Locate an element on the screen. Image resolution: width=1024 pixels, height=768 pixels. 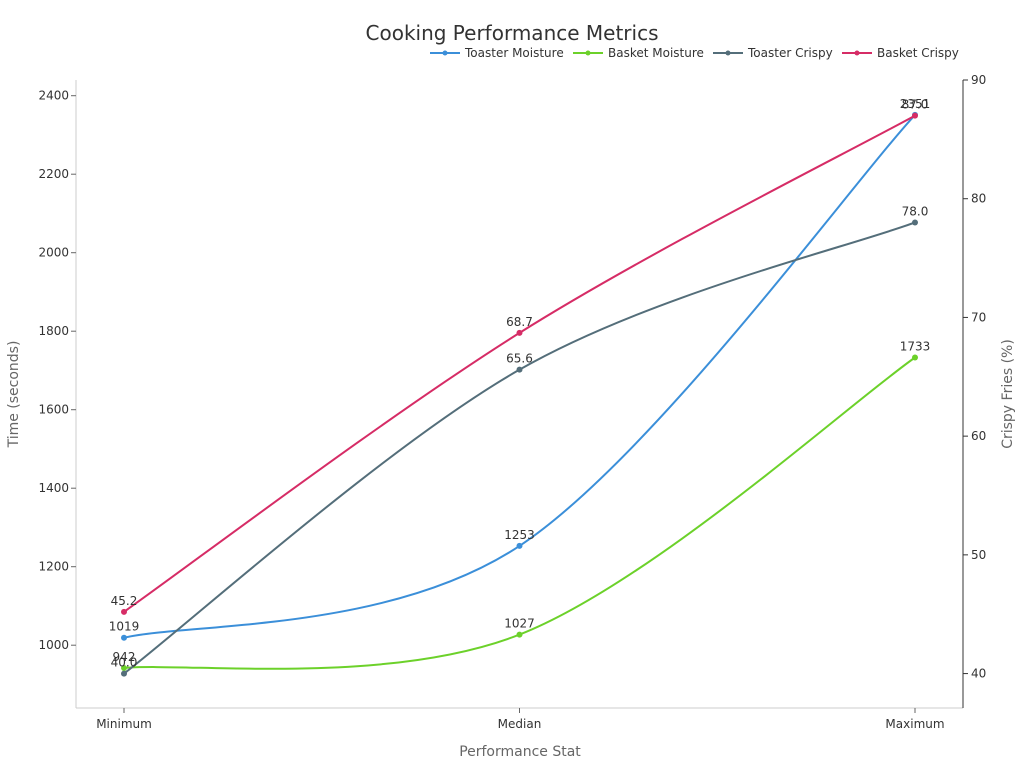
legend-label-basket-moisture: Basket Moisture is located at coordinates (656, 53).